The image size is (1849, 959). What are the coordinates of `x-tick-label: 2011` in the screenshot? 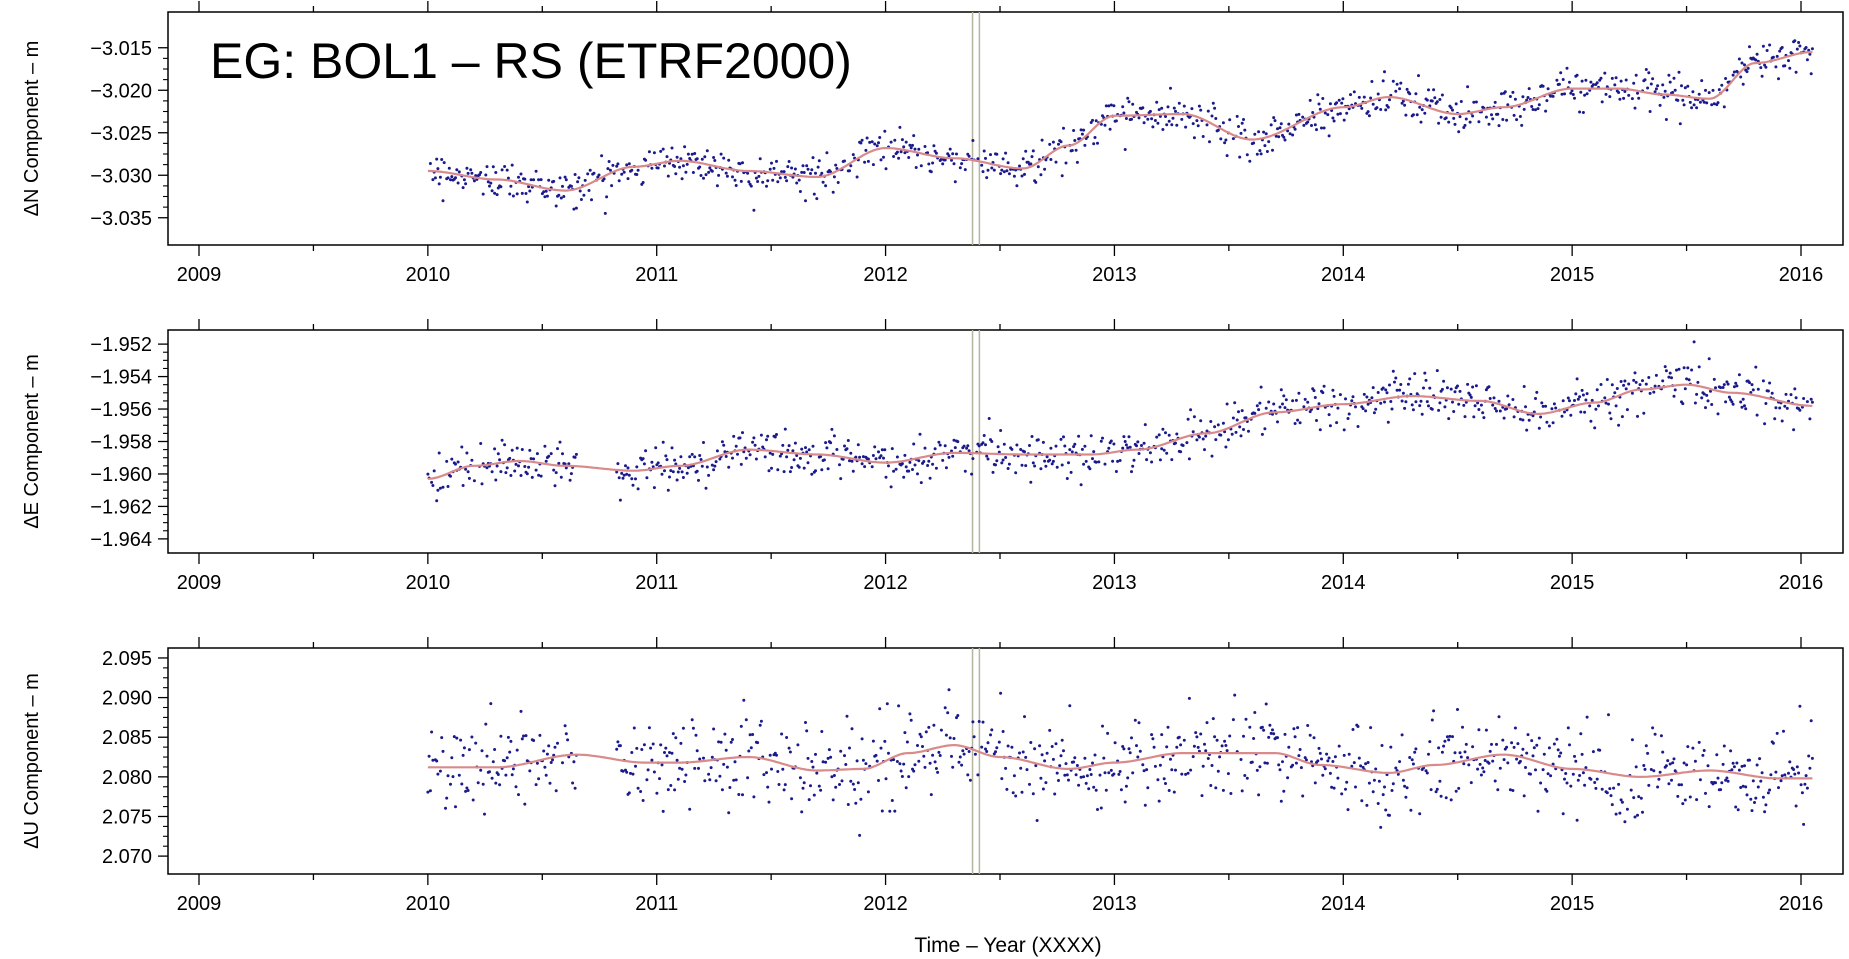 It's located at (656, 583).